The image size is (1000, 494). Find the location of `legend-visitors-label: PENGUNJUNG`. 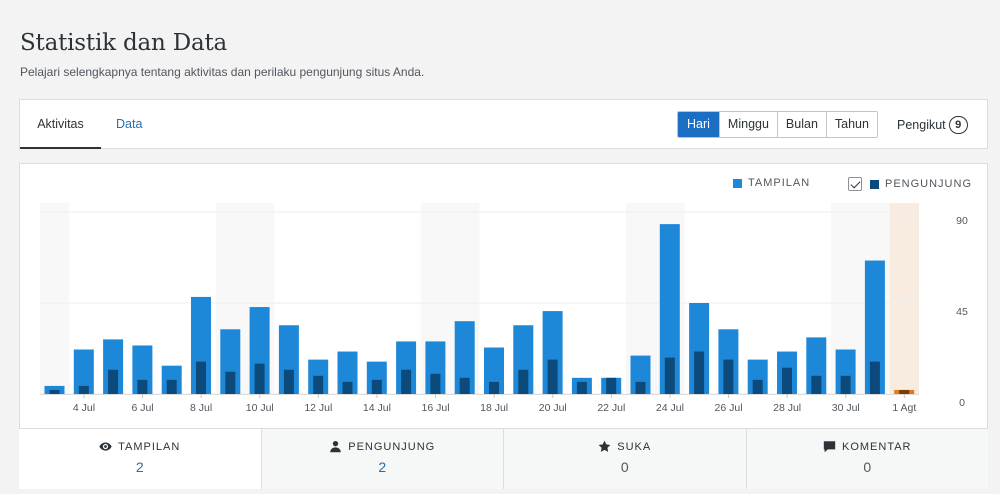

legend-visitors-label: PENGUNJUNG is located at coordinates (929, 184).